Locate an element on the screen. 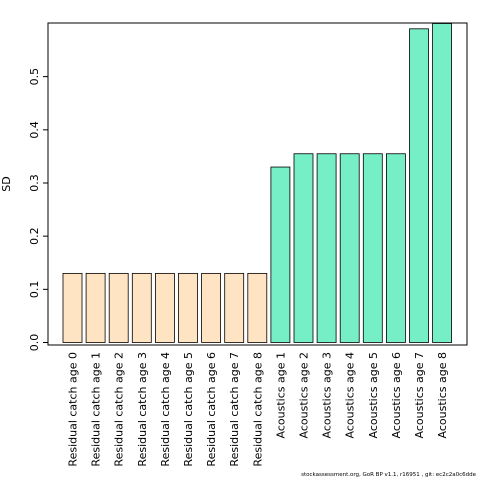  x-tick-label: Acoustics age 6 is located at coordinates (396, 395).